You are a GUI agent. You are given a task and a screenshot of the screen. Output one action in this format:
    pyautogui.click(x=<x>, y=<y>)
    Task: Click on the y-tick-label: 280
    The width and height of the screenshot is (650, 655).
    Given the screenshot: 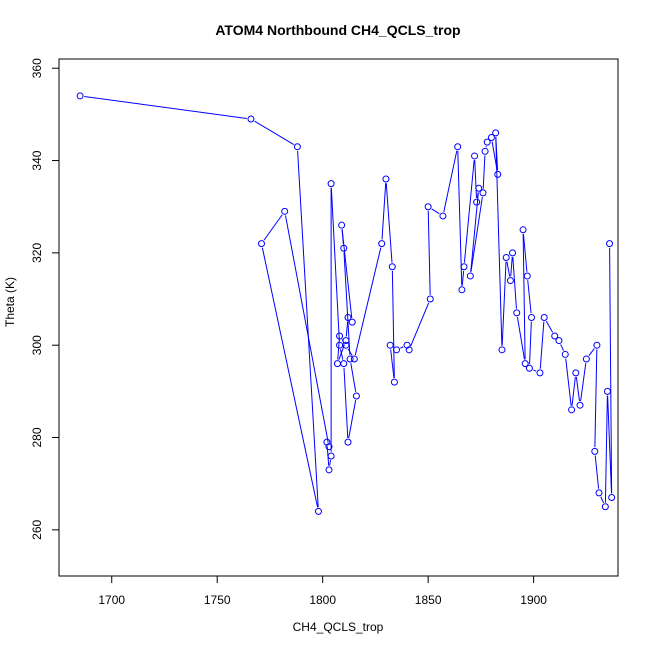 What is the action you would take?
    pyautogui.click(x=37, y=437)
    